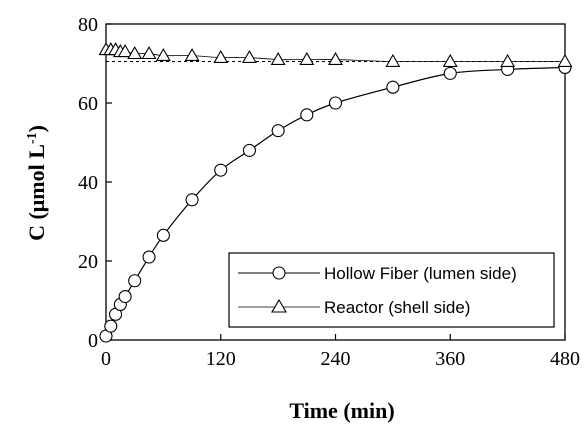  What do you see at coordinates (221, 359) in the screenshot?
I see `x-tick-label: 120` at bounding box center [221, 359].